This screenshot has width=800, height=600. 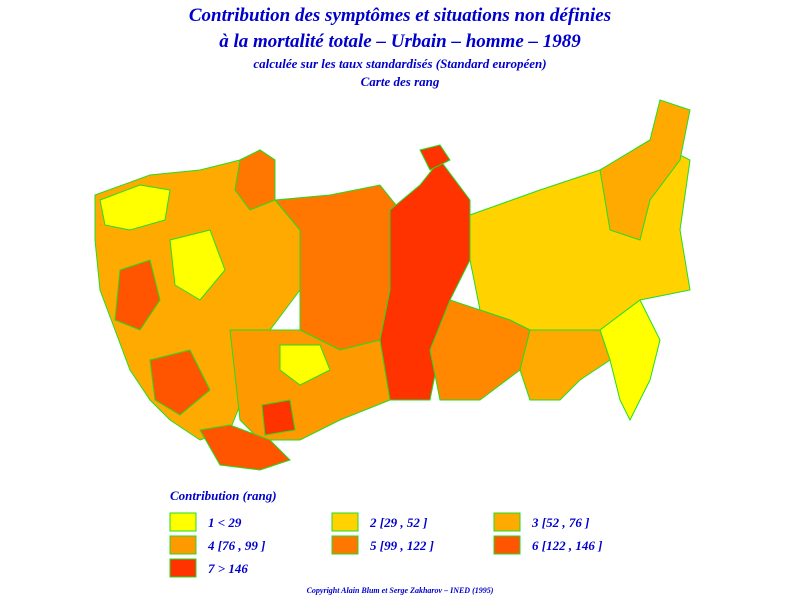 I want to click on legend-label: 2 [29 , 52 ], so click(x=398, y=522).